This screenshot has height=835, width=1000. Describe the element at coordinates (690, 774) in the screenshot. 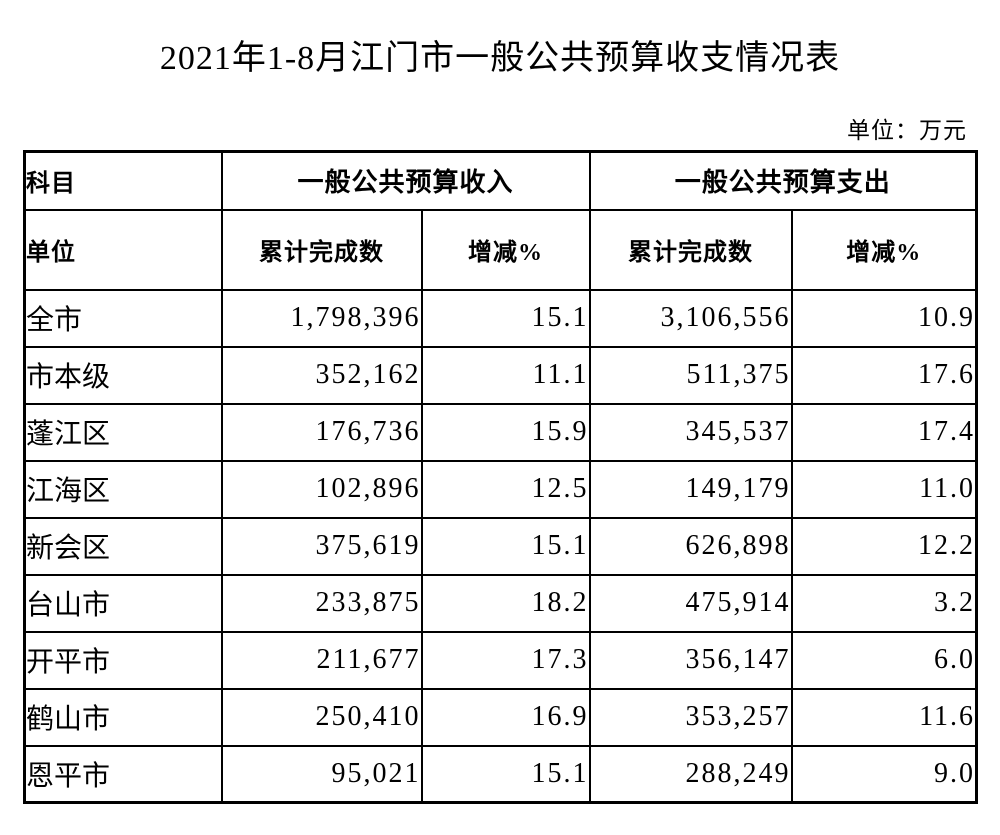

I see `expenditure-cell: 288,249` at that location.